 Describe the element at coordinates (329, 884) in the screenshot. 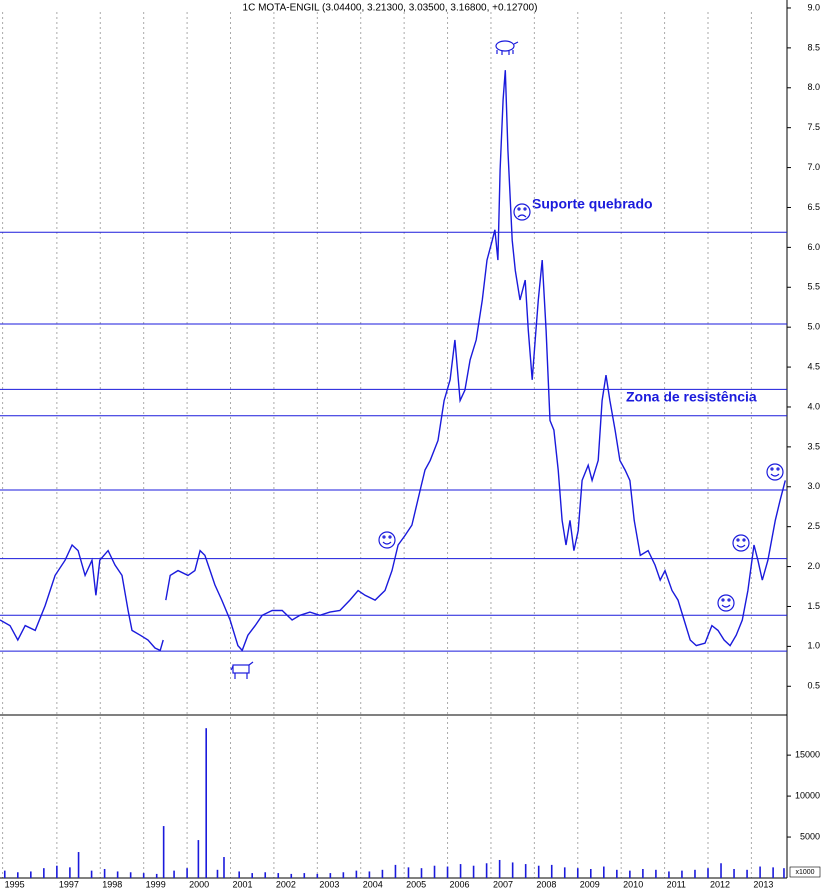

I see `x-tick-label: 2003` at that location.